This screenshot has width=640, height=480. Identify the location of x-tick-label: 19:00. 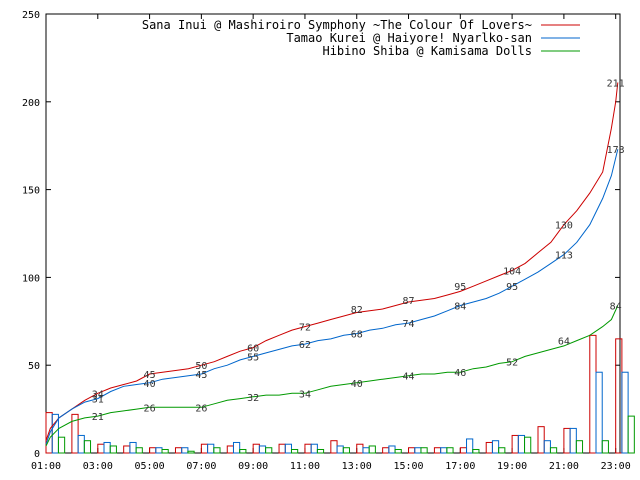
(512, 466).